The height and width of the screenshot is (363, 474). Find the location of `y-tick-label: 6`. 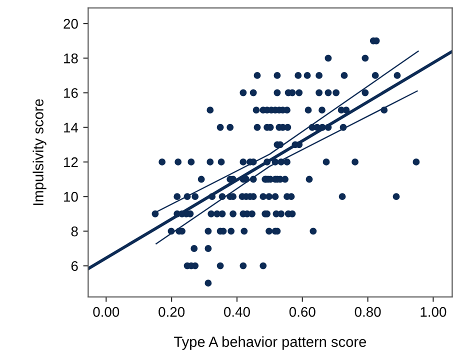

y-tick-label: 6 is located at coordinates (74, 266).